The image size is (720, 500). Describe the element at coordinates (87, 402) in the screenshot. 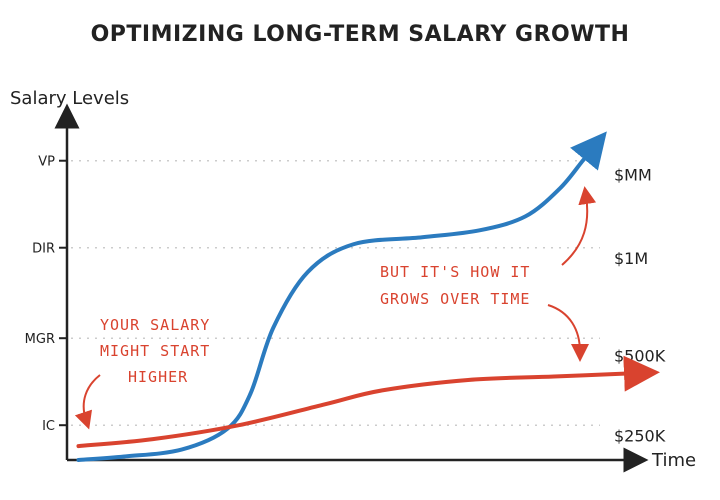

I see `annotation-start-arrow` at that location.